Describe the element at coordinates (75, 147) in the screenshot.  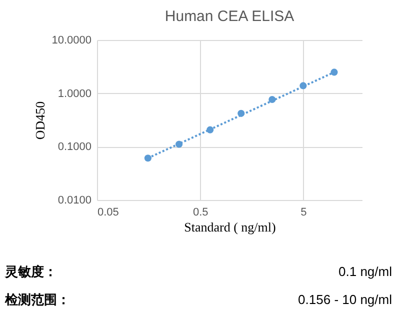
I see `y-tick-label: 0.1000` at that location.